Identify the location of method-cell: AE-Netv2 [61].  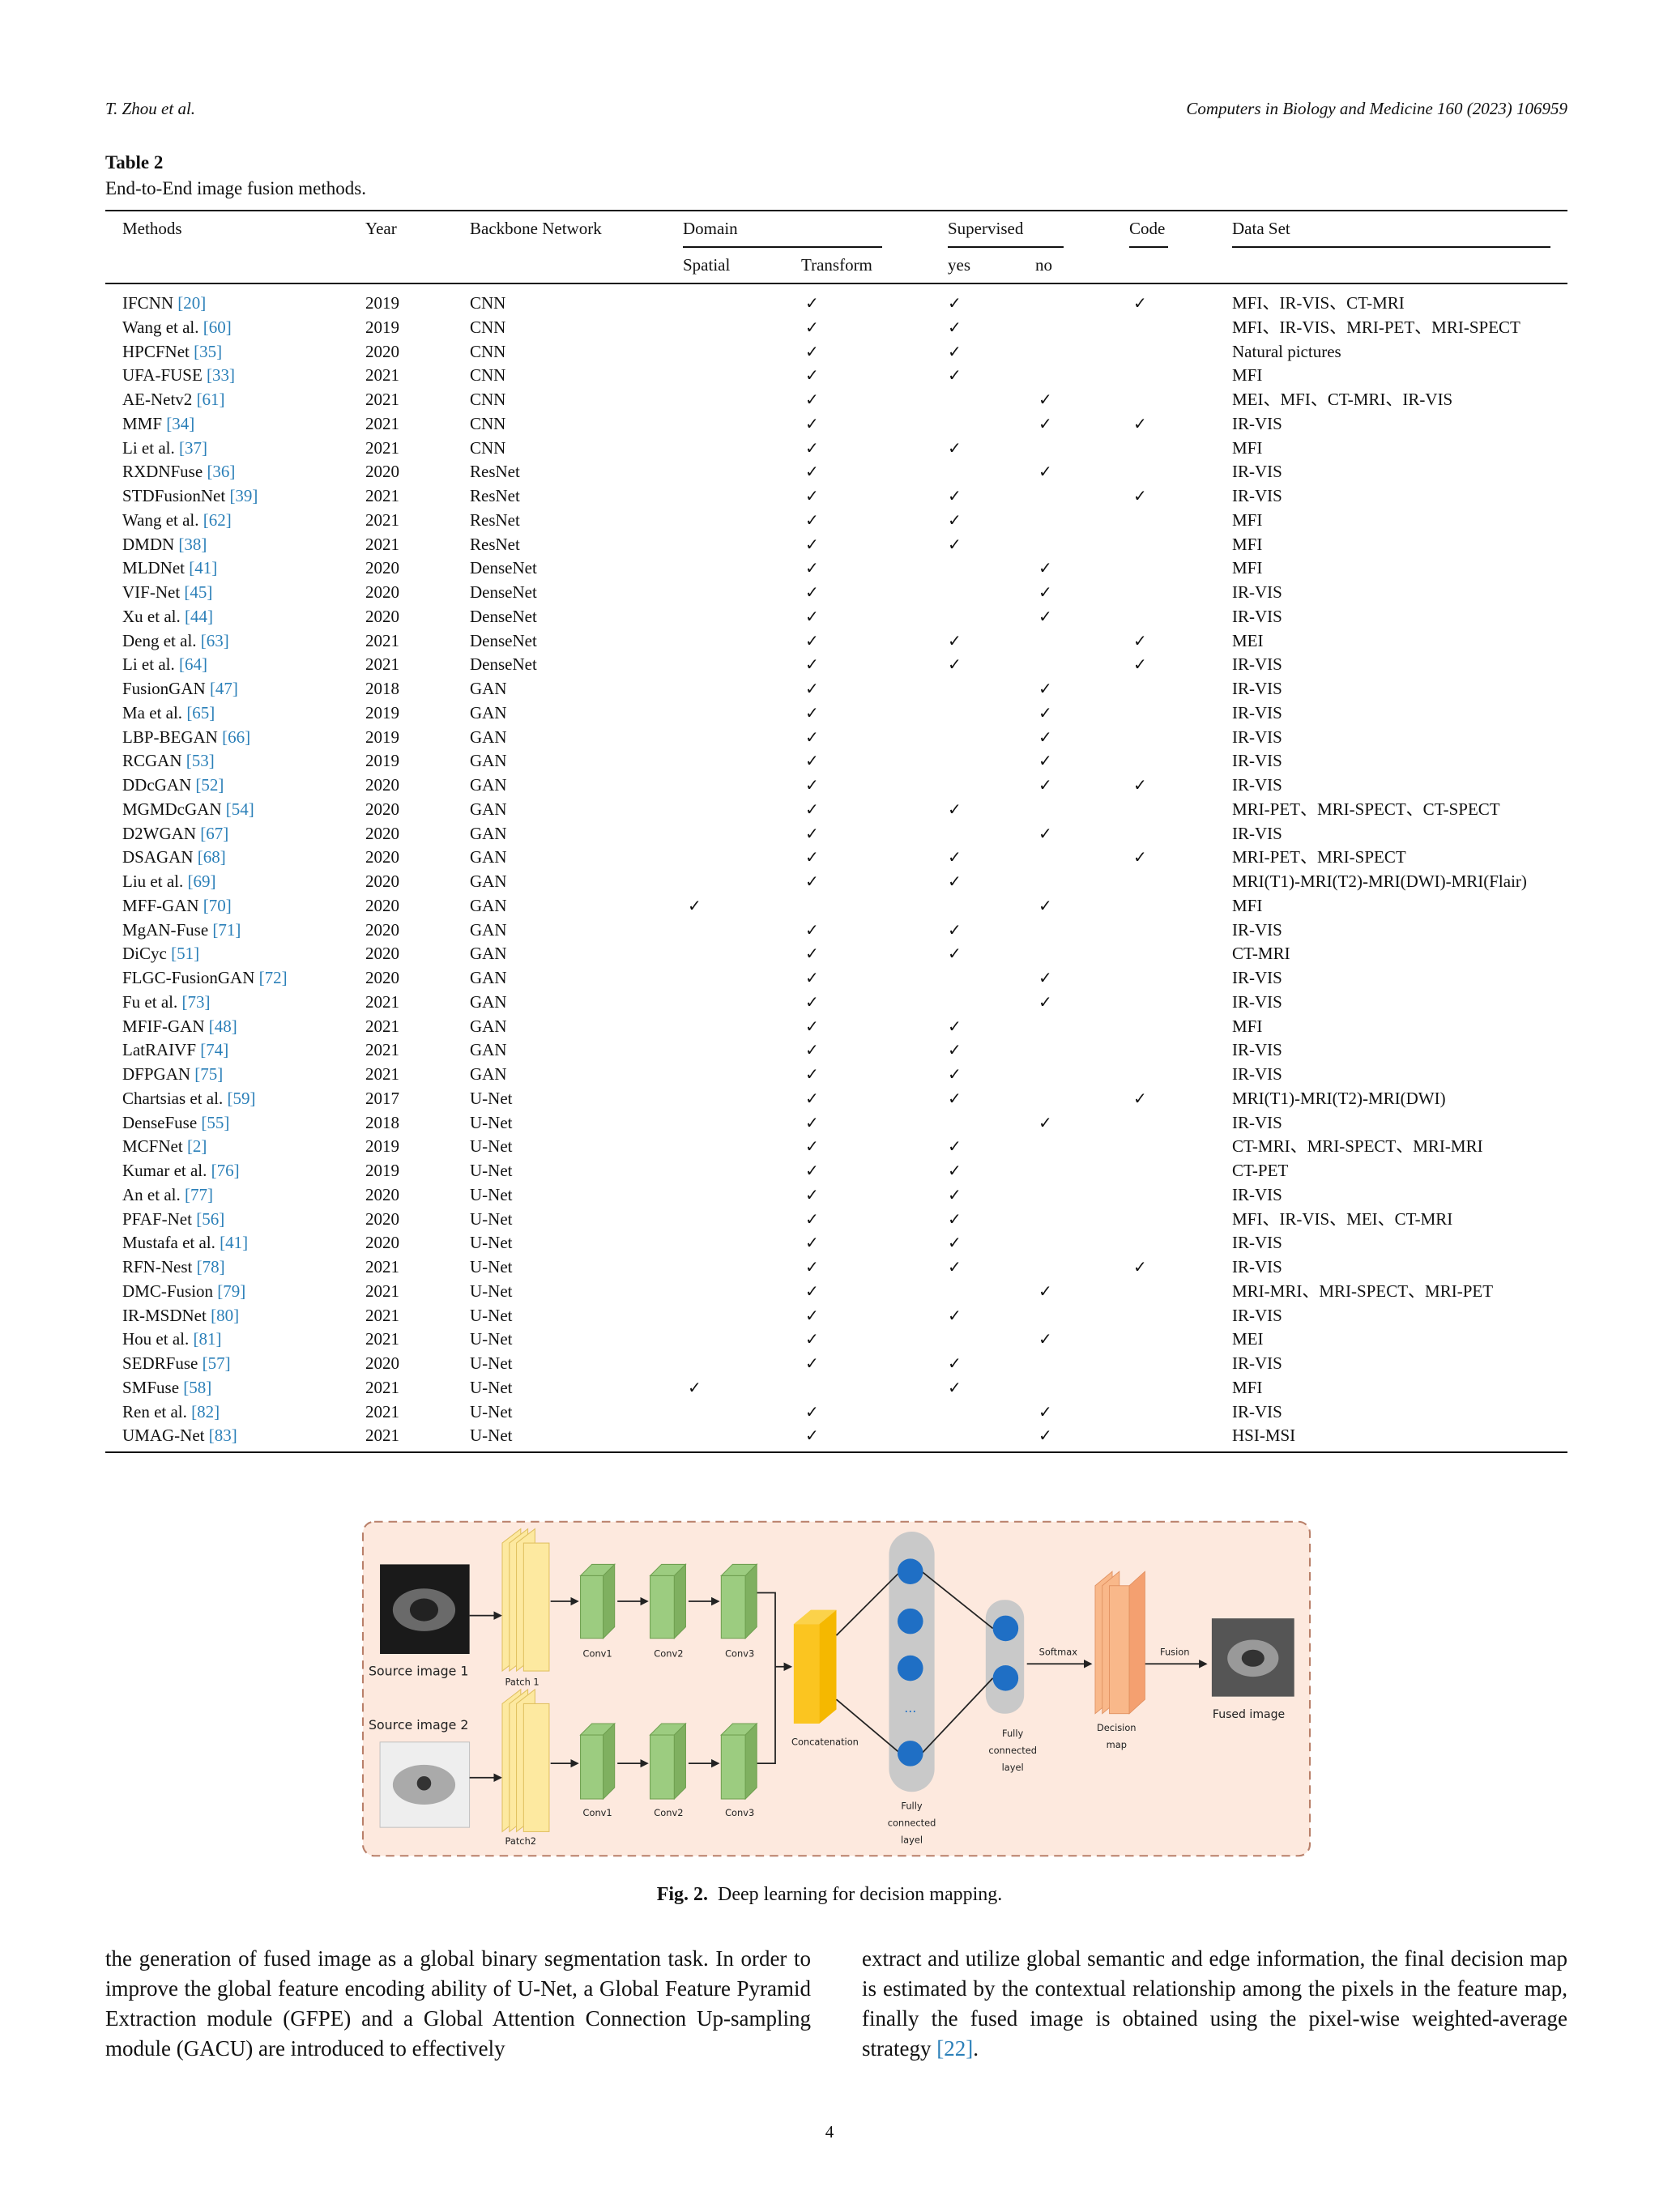
(173, 399).